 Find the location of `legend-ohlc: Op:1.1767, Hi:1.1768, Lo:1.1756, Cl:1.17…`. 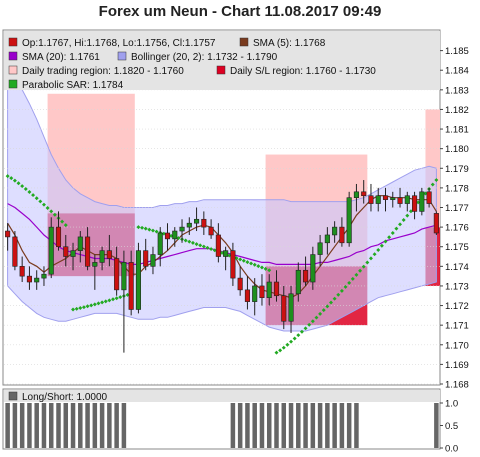

legend-ohlc: Op:1.1767, Hi:1.1768, Lo:1.1756, Cl:1.17… is located at coordinates (119, 43).